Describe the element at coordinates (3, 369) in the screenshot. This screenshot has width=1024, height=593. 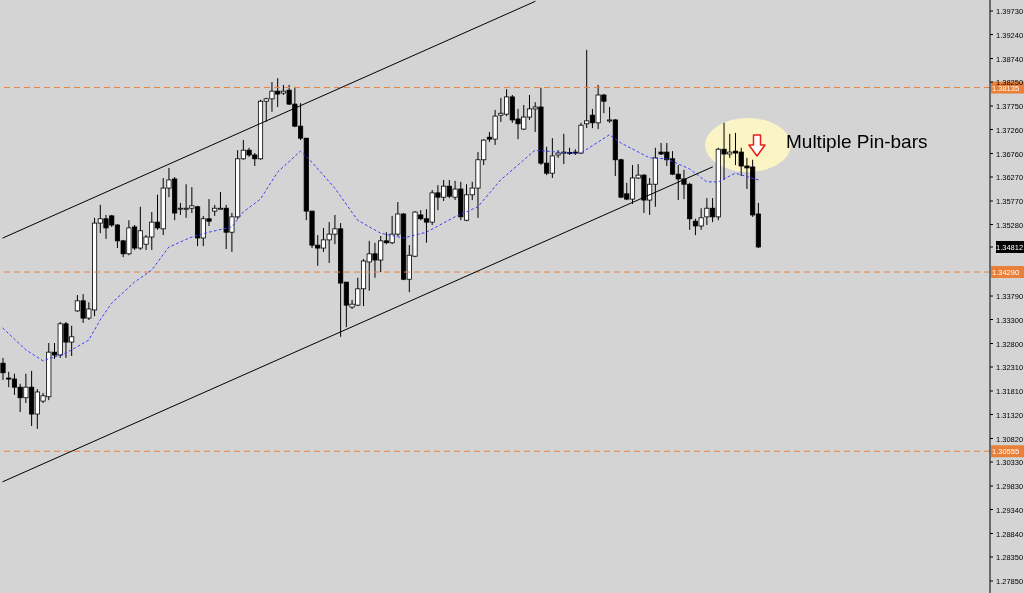
I see `candlestick` at that location.